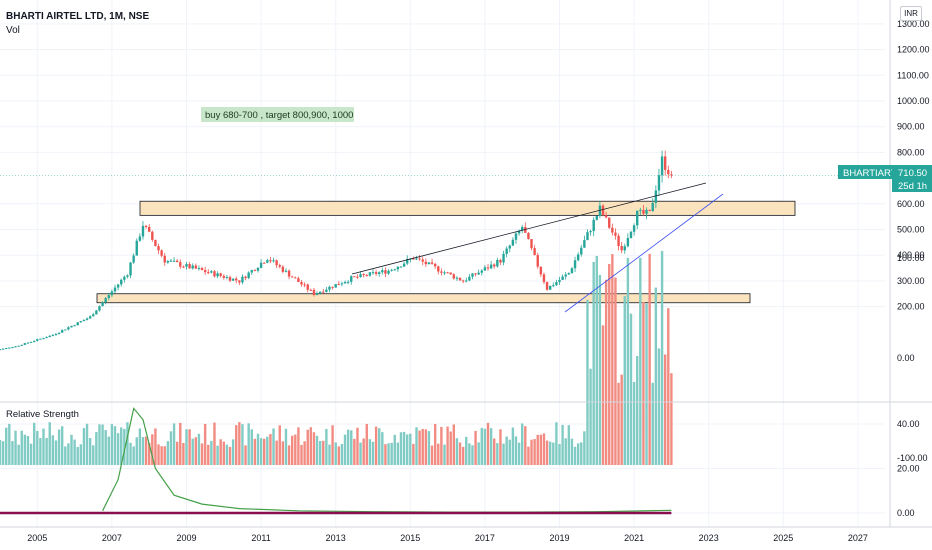  I want to click on price-tag-symbol: BHARTIARTL, so click(872, 173).